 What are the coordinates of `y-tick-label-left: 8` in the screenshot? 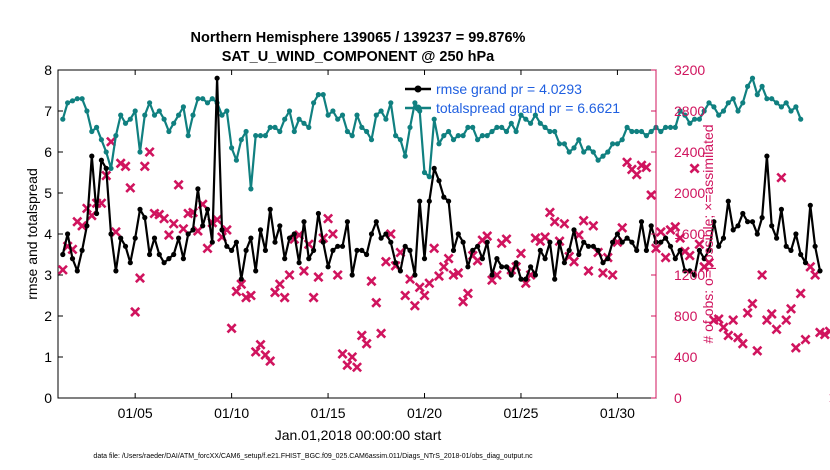 It's located at (48, 70).